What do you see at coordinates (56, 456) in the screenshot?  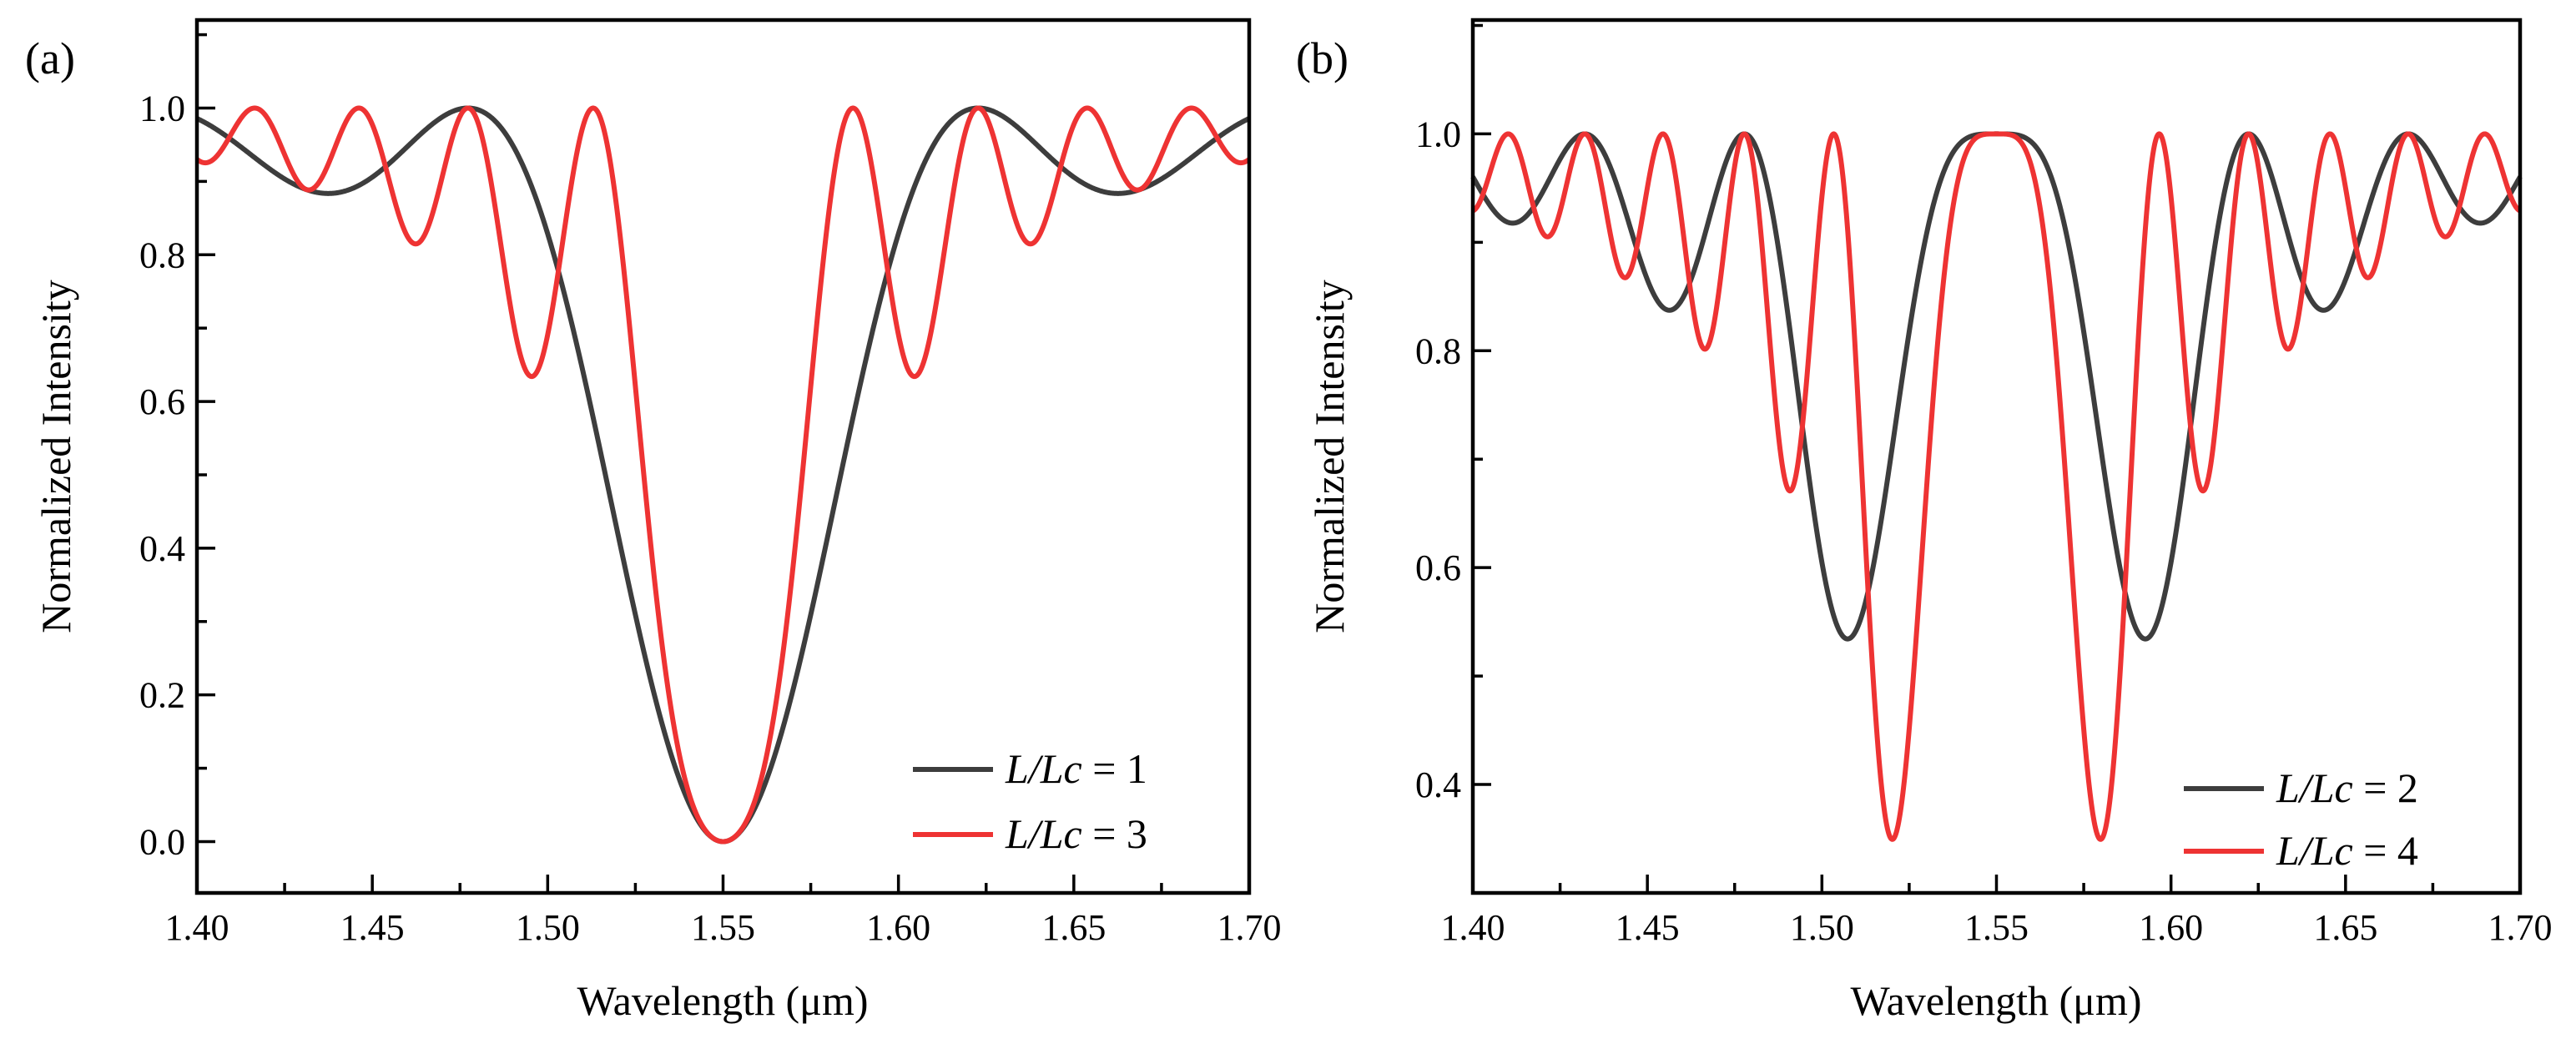 I see `y-axis-label-a: Normalized Intensity` at bounding box center [56, 456].